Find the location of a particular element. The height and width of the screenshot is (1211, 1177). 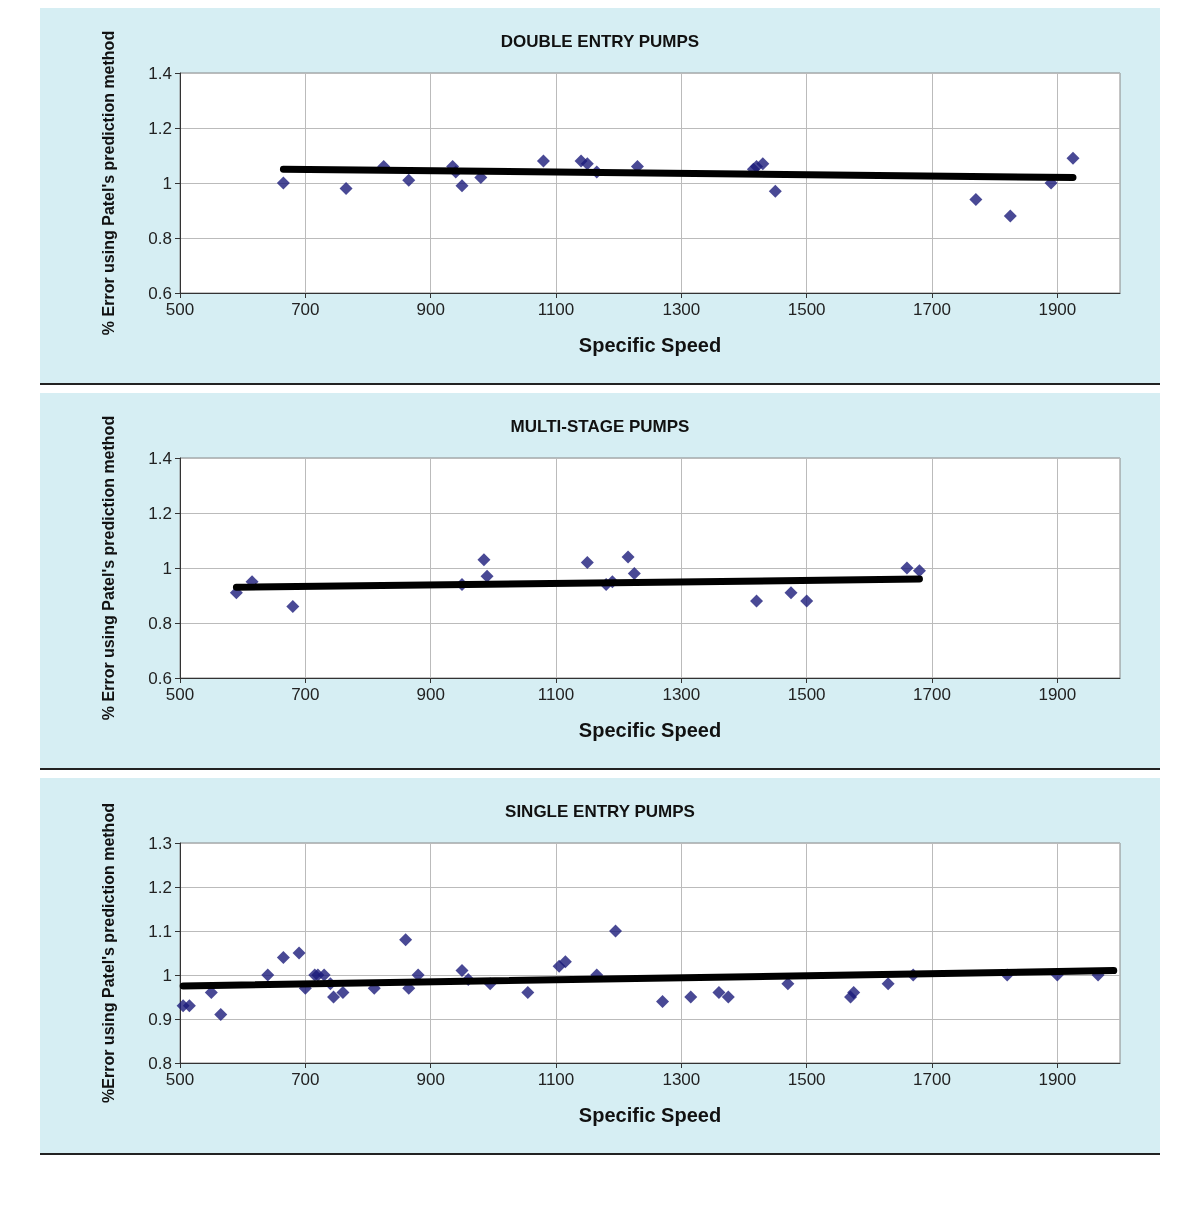

y-tick-label: 0.9 is located at coordinates (160, 1019).